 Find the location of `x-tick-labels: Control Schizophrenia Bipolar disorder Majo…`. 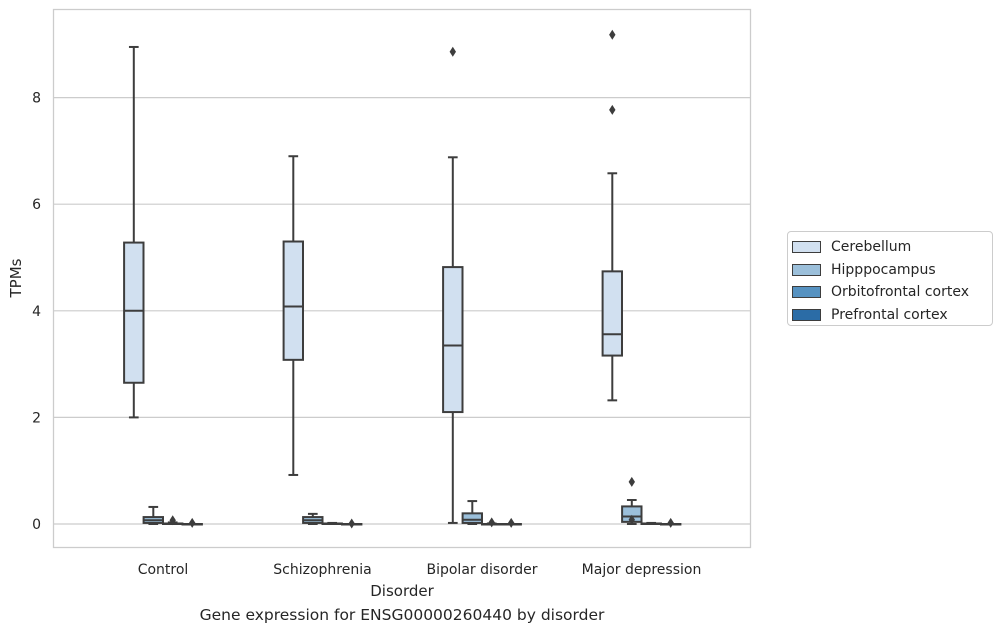

x-tick-labels: Control Schizophrenia Bipolar disorder Majo… is located at coordinates (420, 570).